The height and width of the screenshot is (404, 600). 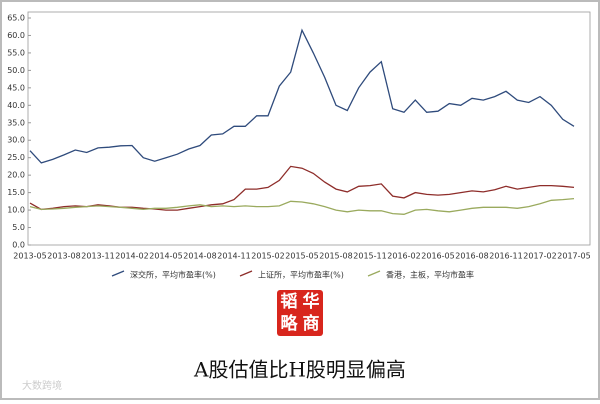 I want to click on y-tick-label: 65.0, so click(x=16, y=18).